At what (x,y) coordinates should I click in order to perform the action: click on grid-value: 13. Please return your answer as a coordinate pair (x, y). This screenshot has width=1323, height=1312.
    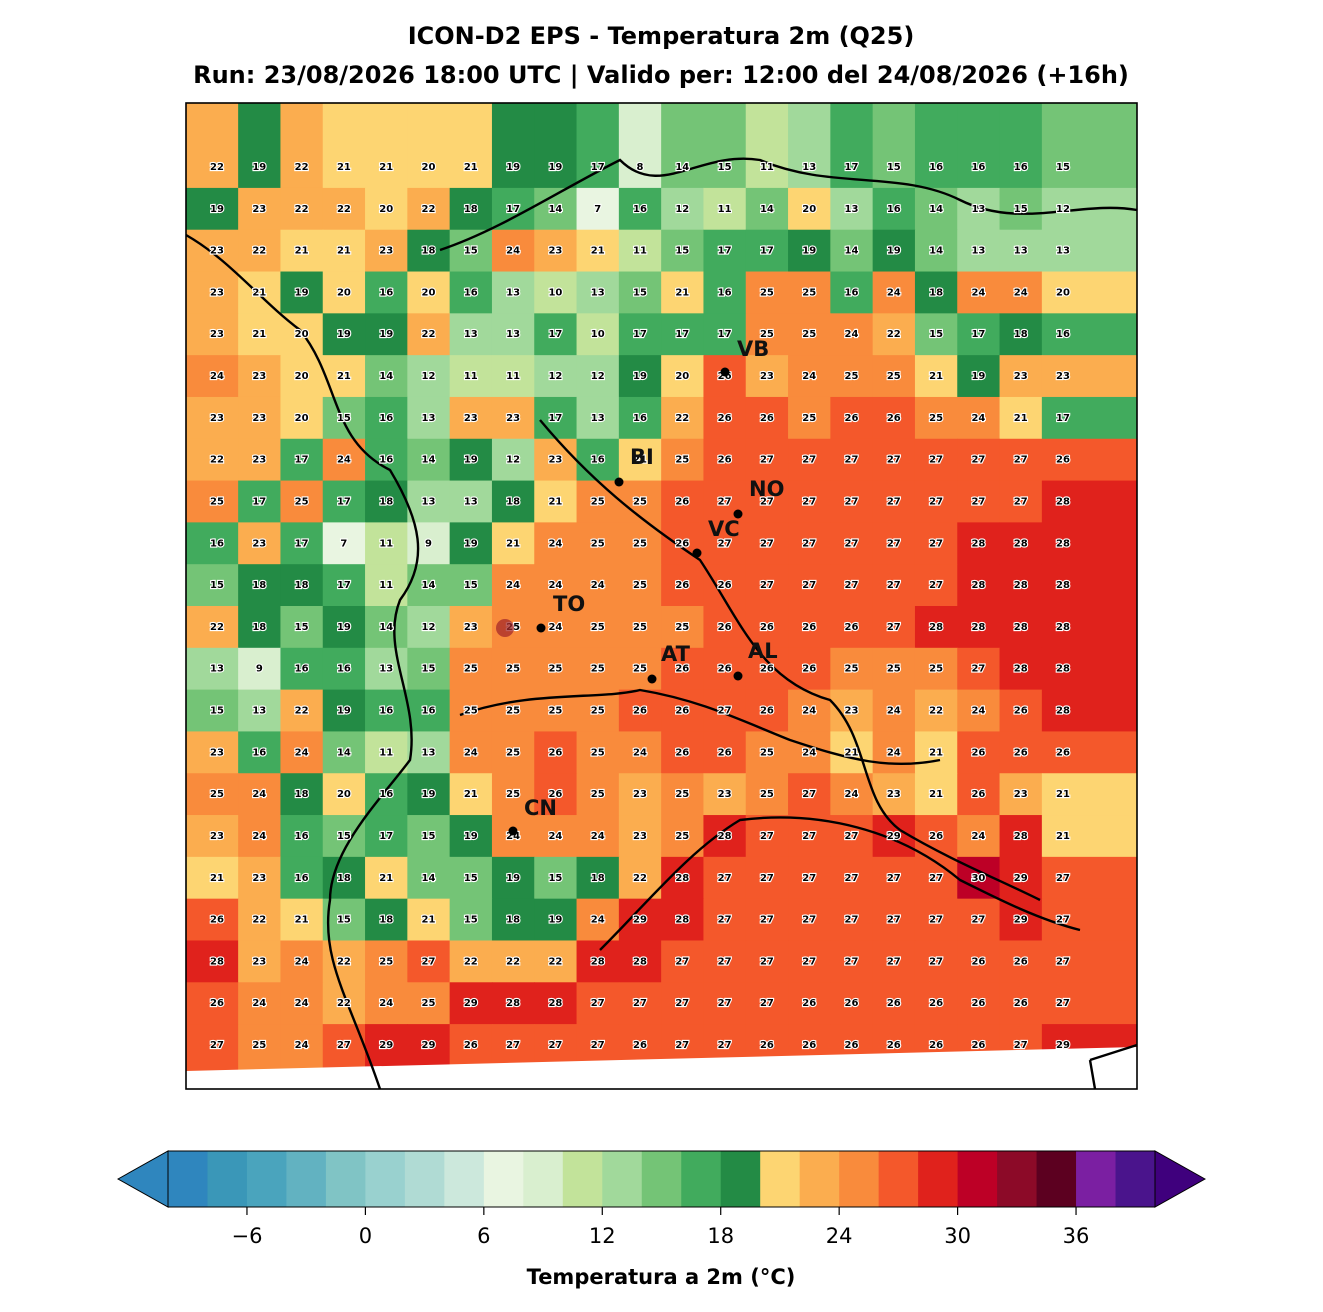
    Looking at the image, I should click on (598, 418).